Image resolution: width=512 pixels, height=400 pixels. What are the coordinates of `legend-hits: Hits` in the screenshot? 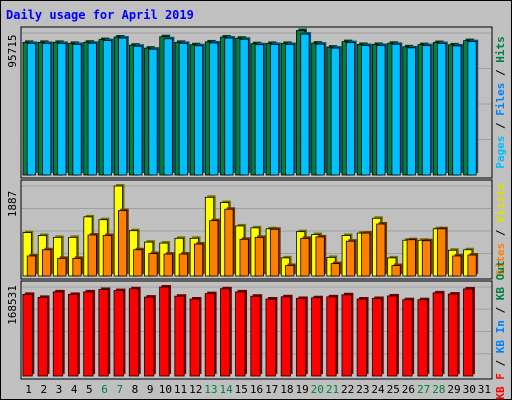 It's located at (500, 49).